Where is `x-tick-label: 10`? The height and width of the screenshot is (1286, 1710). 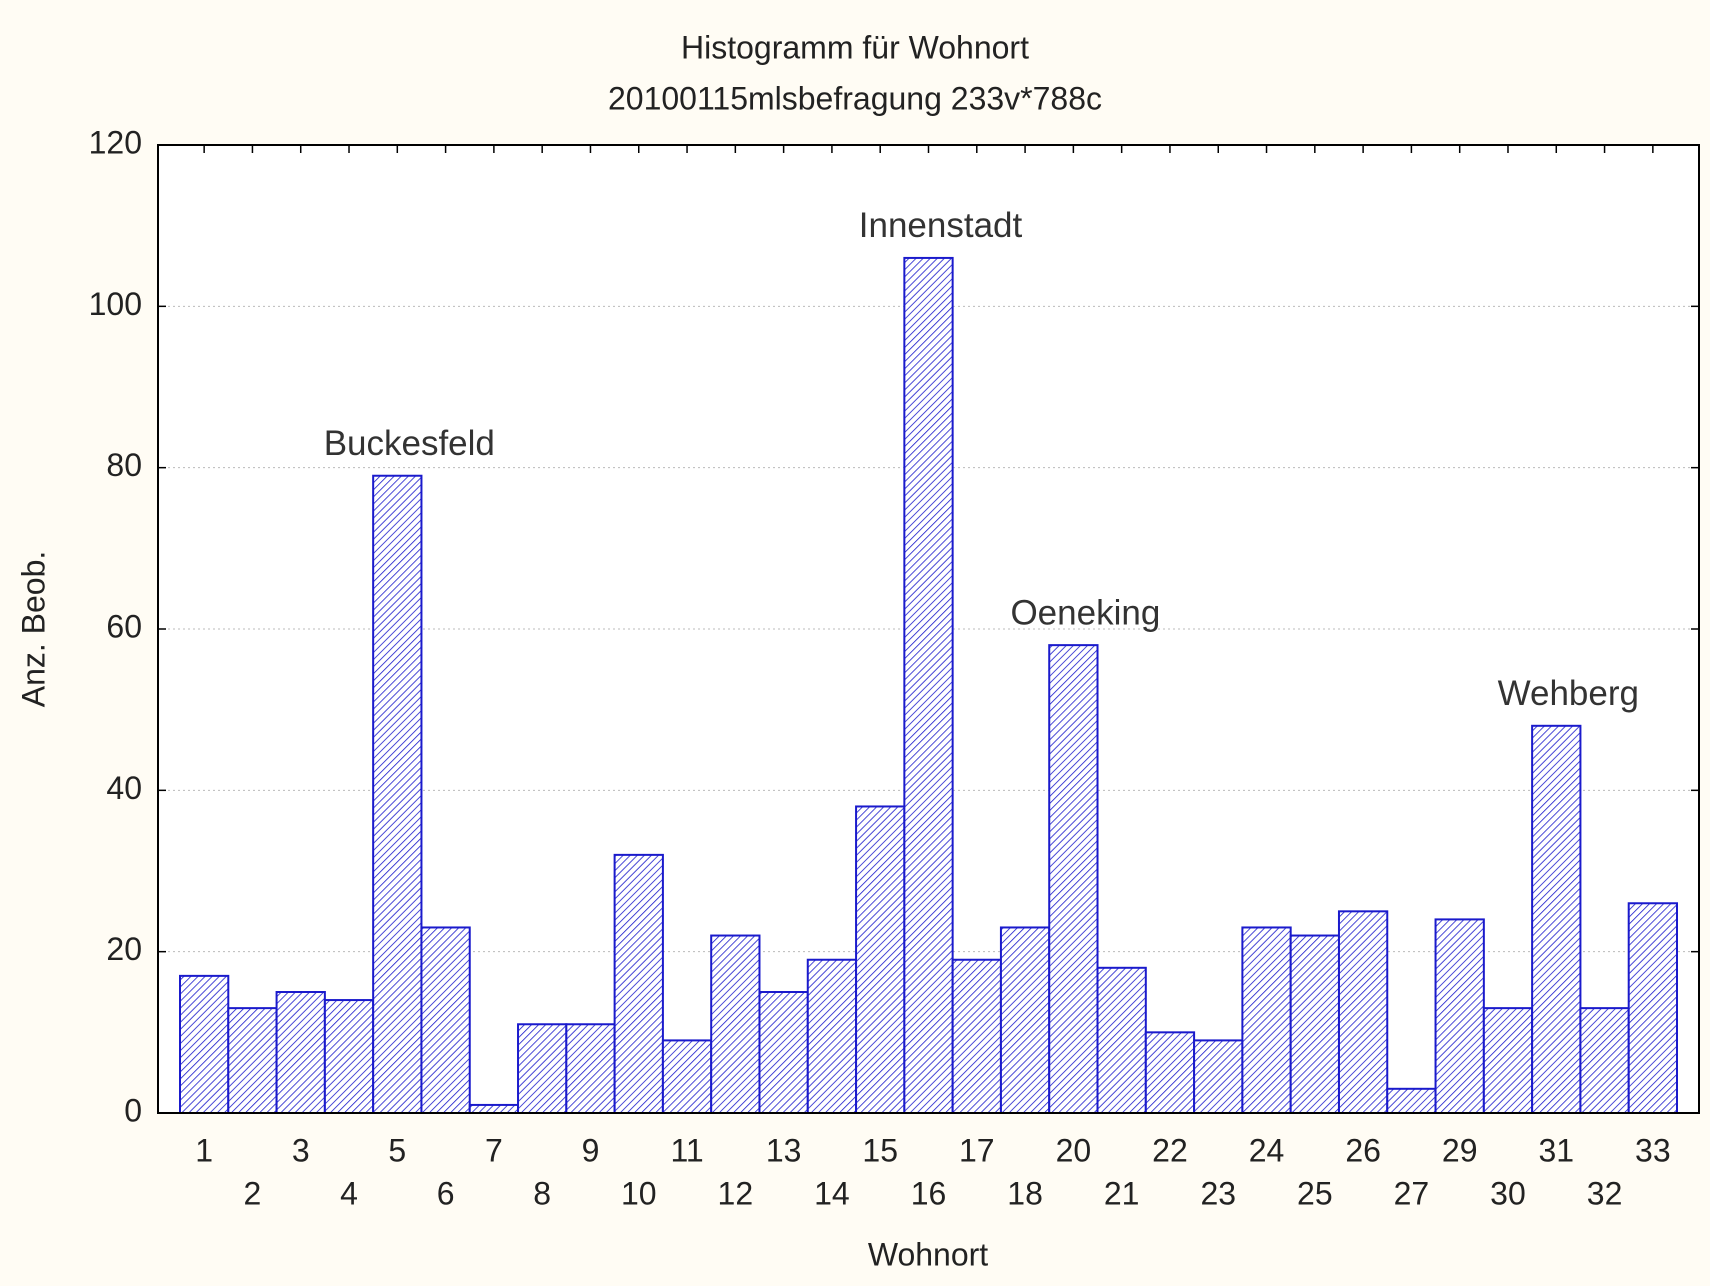 x-tick-label: 10 is located at coordinates (639, 1193).